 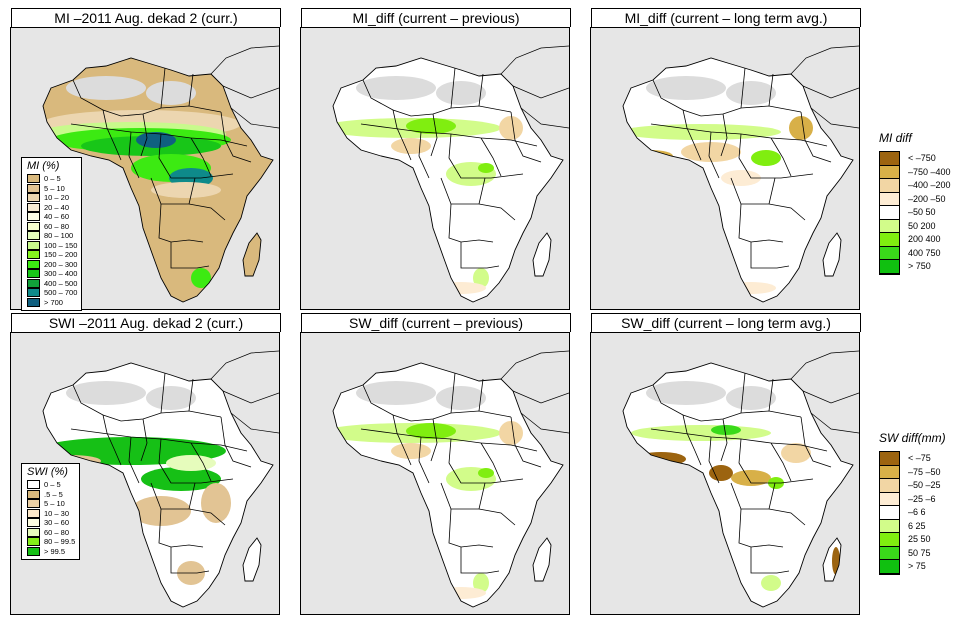 I want to click on legend-label: 150 – 200, so click(x=61, y=255).